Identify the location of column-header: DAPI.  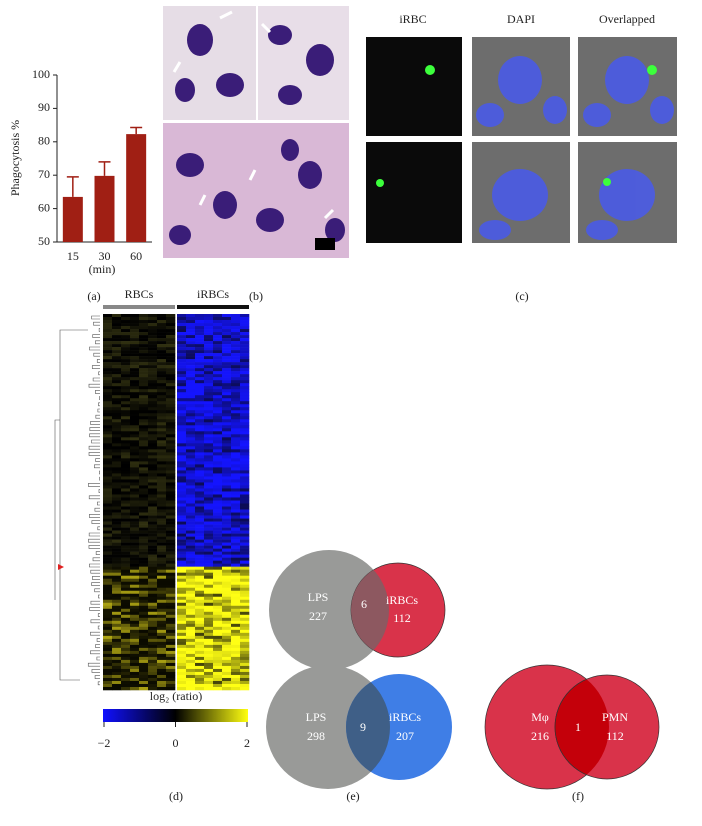
(521, 19).